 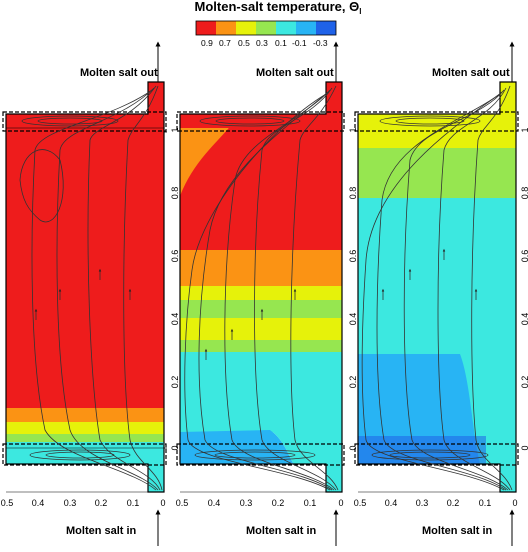 What do you see at coordinates (244, 43) in the screenshot?
I see `colorbar-label: 0.5` at bounding box center [244, 43].